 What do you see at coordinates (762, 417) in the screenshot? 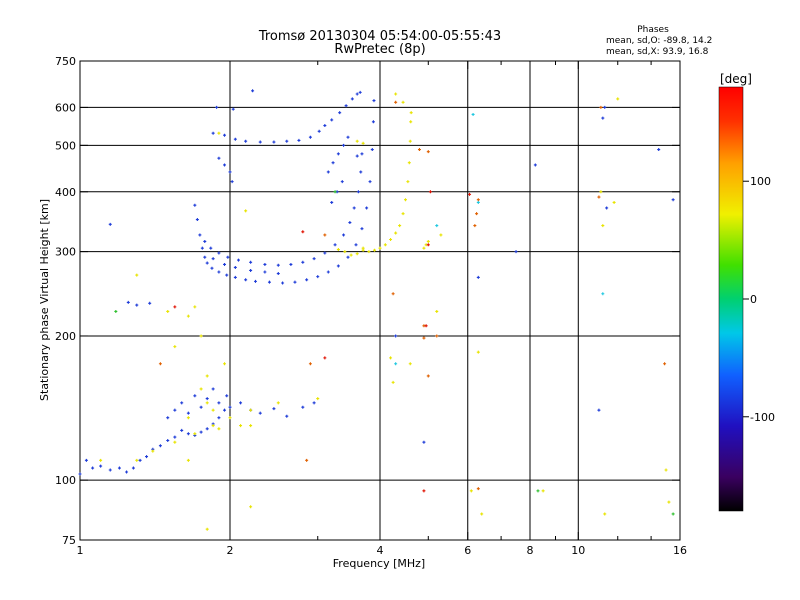
I see `colorbar-tick-label: -100` at bounding box center [762, 417].